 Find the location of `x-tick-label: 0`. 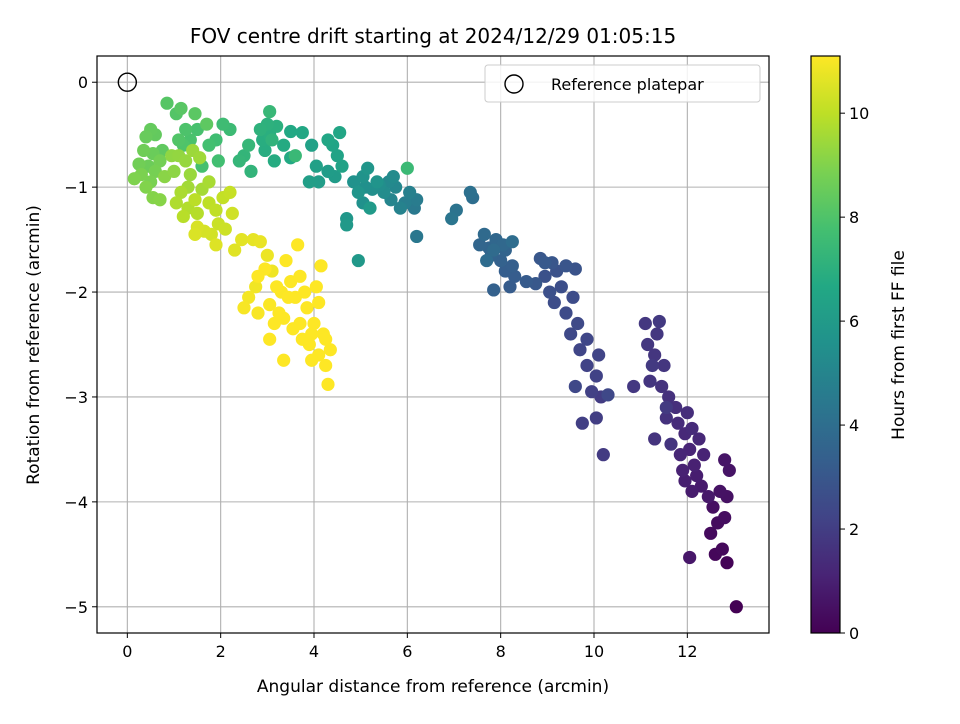

x-tick-label: 0 is located at coordinates (127, 651).